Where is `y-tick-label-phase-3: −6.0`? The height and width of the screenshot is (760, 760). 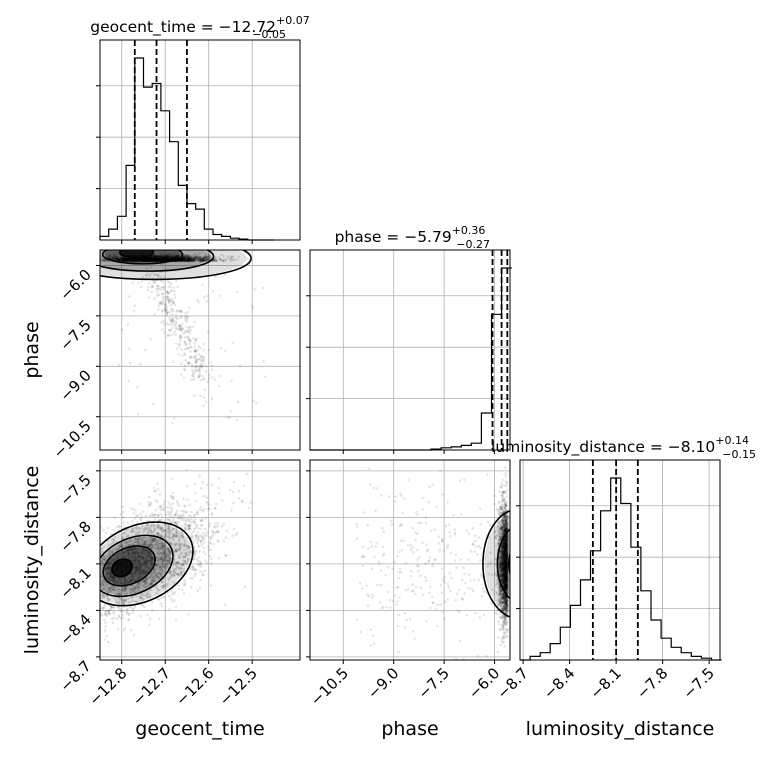
y-tick-label-phase-3: −6.0 is located at coordinates (75, 285).